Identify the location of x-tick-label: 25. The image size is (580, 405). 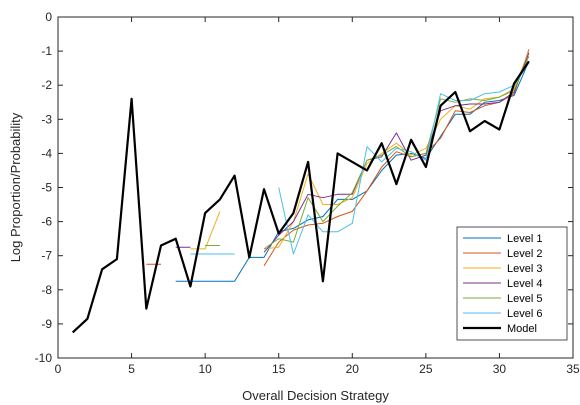
(426, 369).